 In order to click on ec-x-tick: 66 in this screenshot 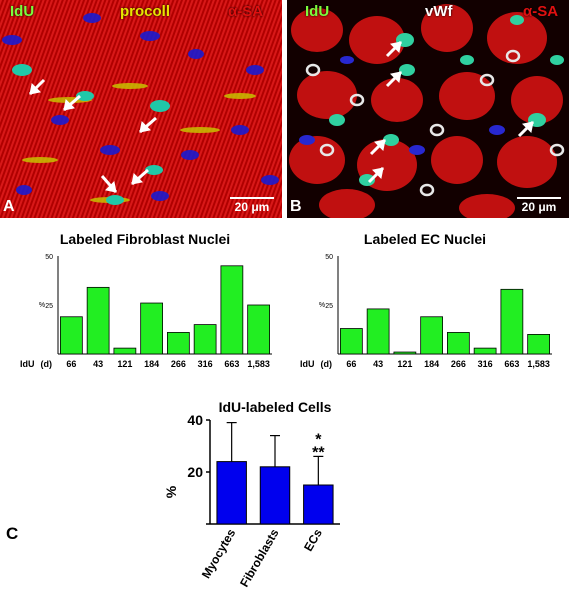, I will do `click(351, 364)`.